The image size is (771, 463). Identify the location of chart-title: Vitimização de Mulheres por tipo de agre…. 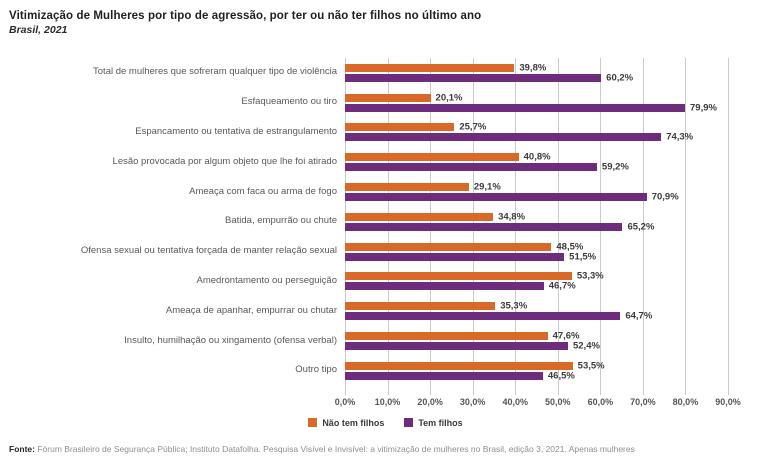
(245, 16).